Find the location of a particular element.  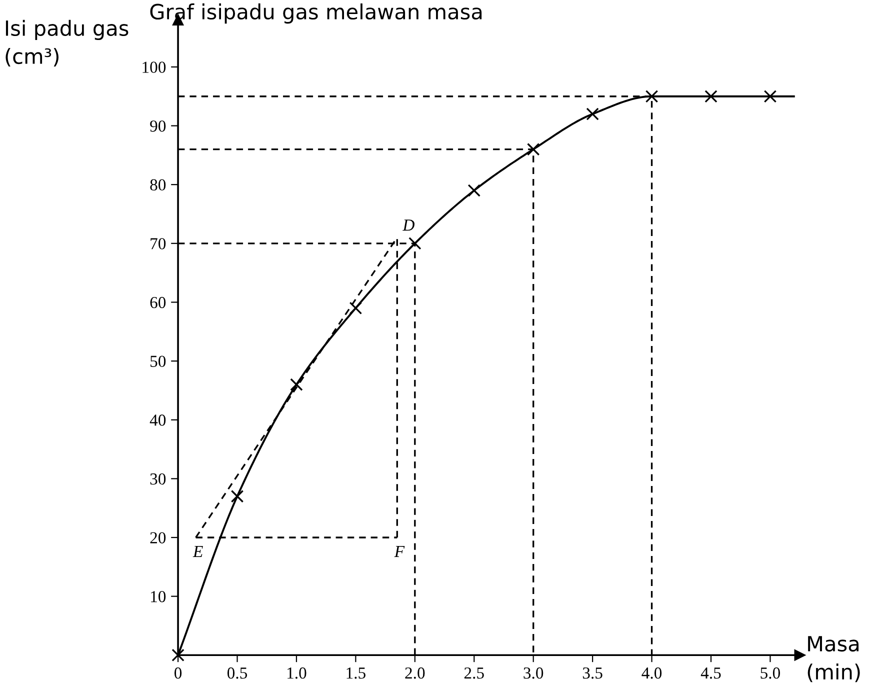

x-tick-label: 3.5 is located at coordinates (592, 673).